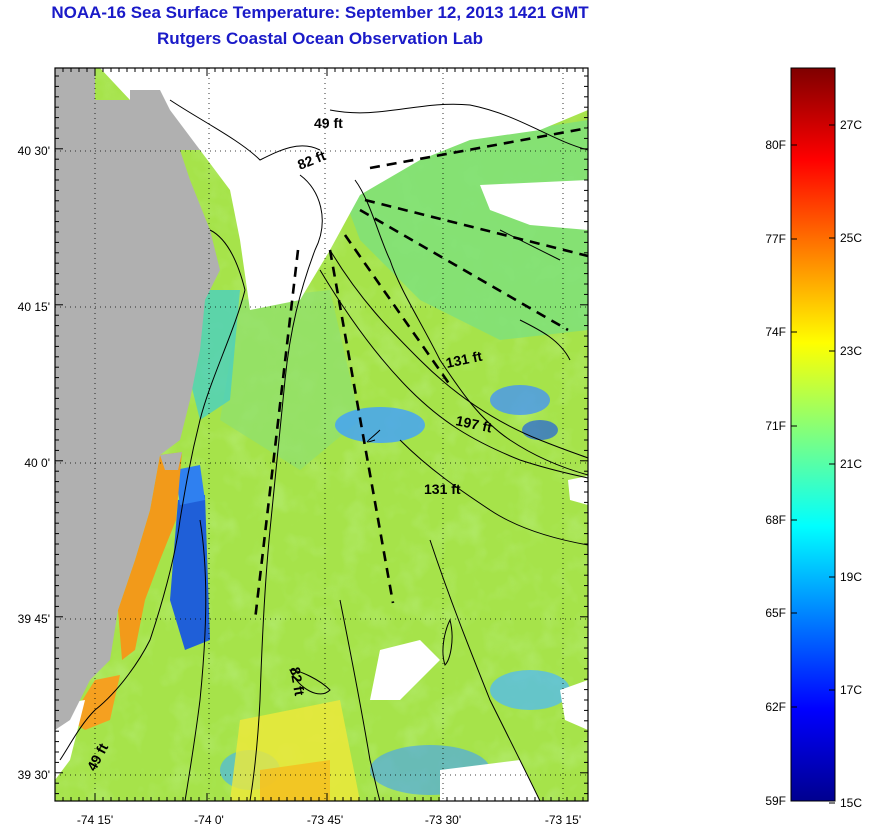 The width and height of the screenshot is (872, 832). Describe the element at coordinates (34, 307) in the screenshot. I see `lat-label-40-15: 40 15'` at that location.